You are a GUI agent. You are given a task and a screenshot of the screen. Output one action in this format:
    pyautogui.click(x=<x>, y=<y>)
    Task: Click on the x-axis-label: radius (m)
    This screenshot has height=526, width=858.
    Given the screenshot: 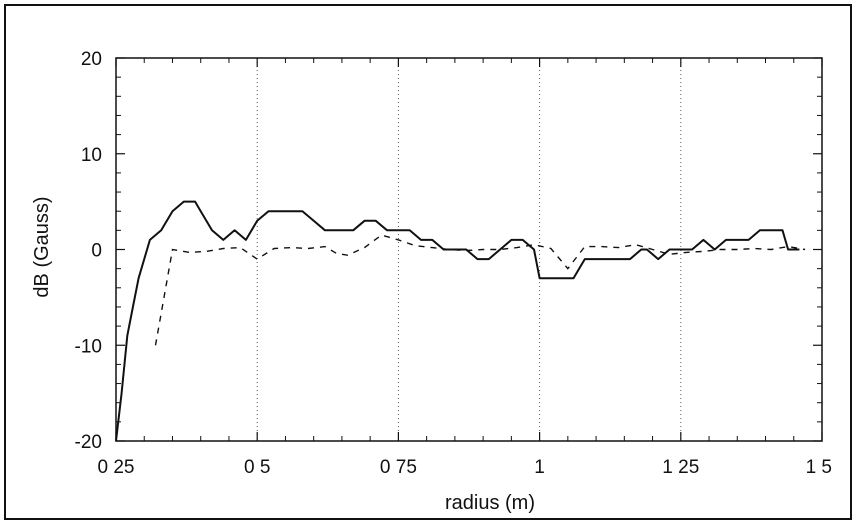 What is the action you would take?
    pyautogui.click(x=490, y=503)
    